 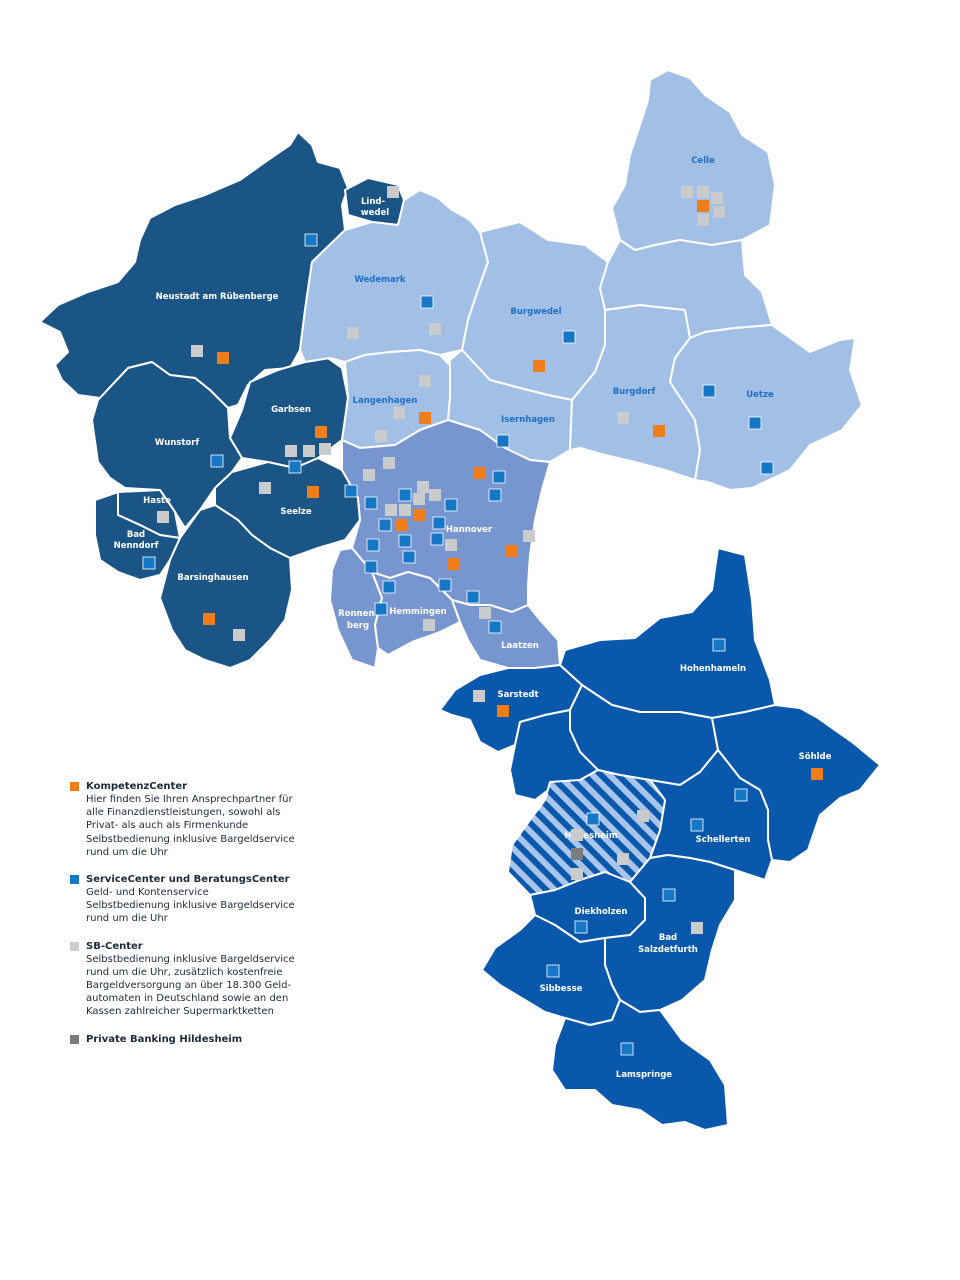 I want to click on region-uetze, so click(x=766, y=407).